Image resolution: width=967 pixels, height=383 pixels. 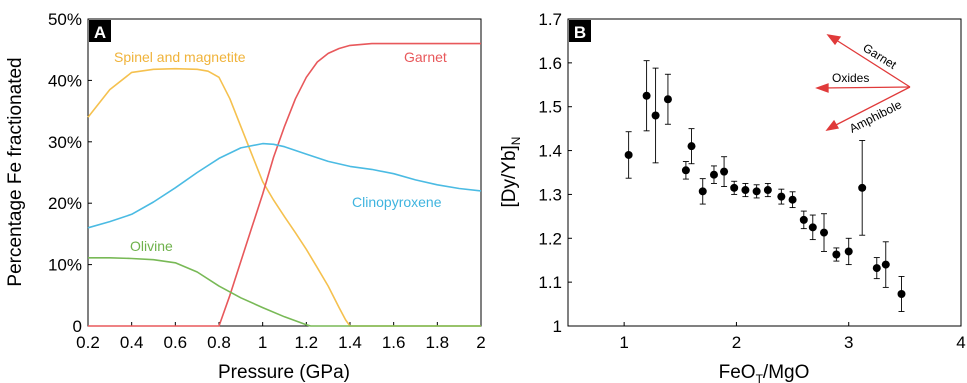 I want to click on panel-b-ylabel: [Dy/Yb]N, so click(x=511, y=172).